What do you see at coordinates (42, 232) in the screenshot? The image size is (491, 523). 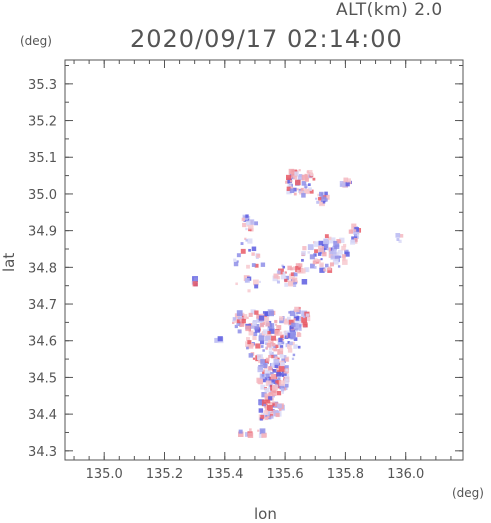 I see `y-tick-label: 34.9` at bounding box center [42, 232].